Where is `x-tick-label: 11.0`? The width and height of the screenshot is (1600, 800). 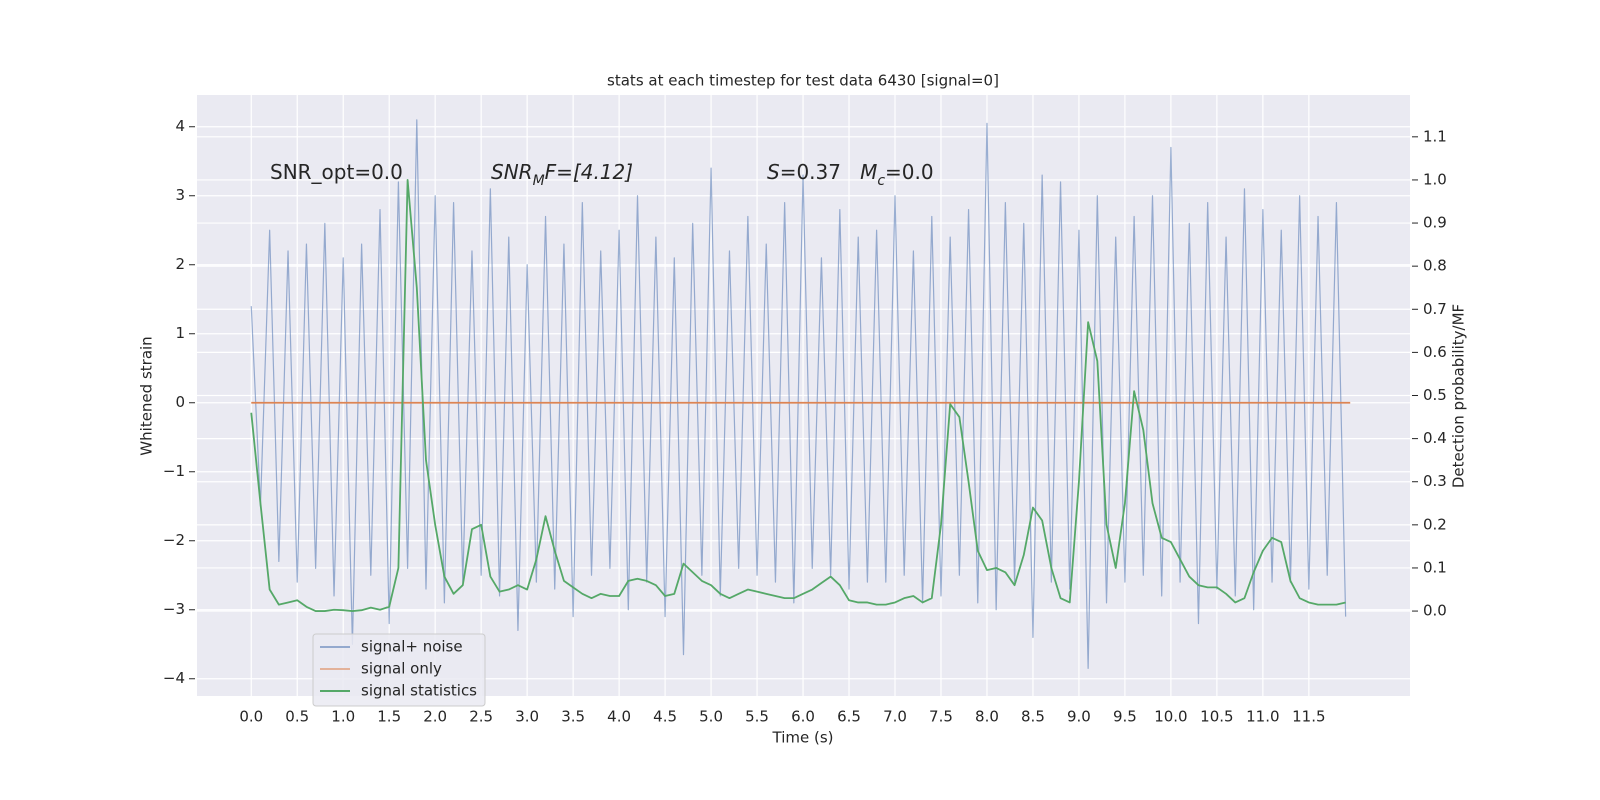 x-tick-label: 11.0 is located at coordinates (1262, 717).